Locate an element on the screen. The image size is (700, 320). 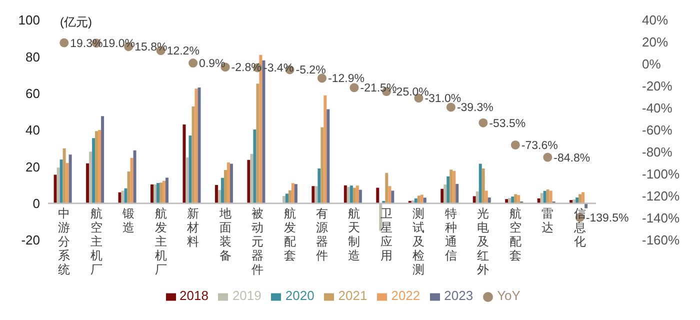
y2-tick-label: -120% is located at coordinates (661, 196).